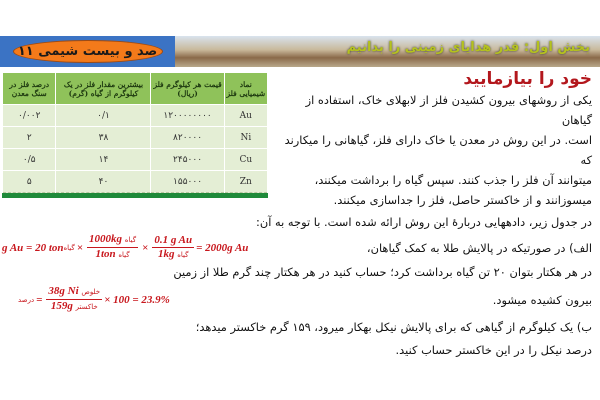 This screenshot has height=400, width=600. I want to click on cell: ۴۰, so click(103, 181).